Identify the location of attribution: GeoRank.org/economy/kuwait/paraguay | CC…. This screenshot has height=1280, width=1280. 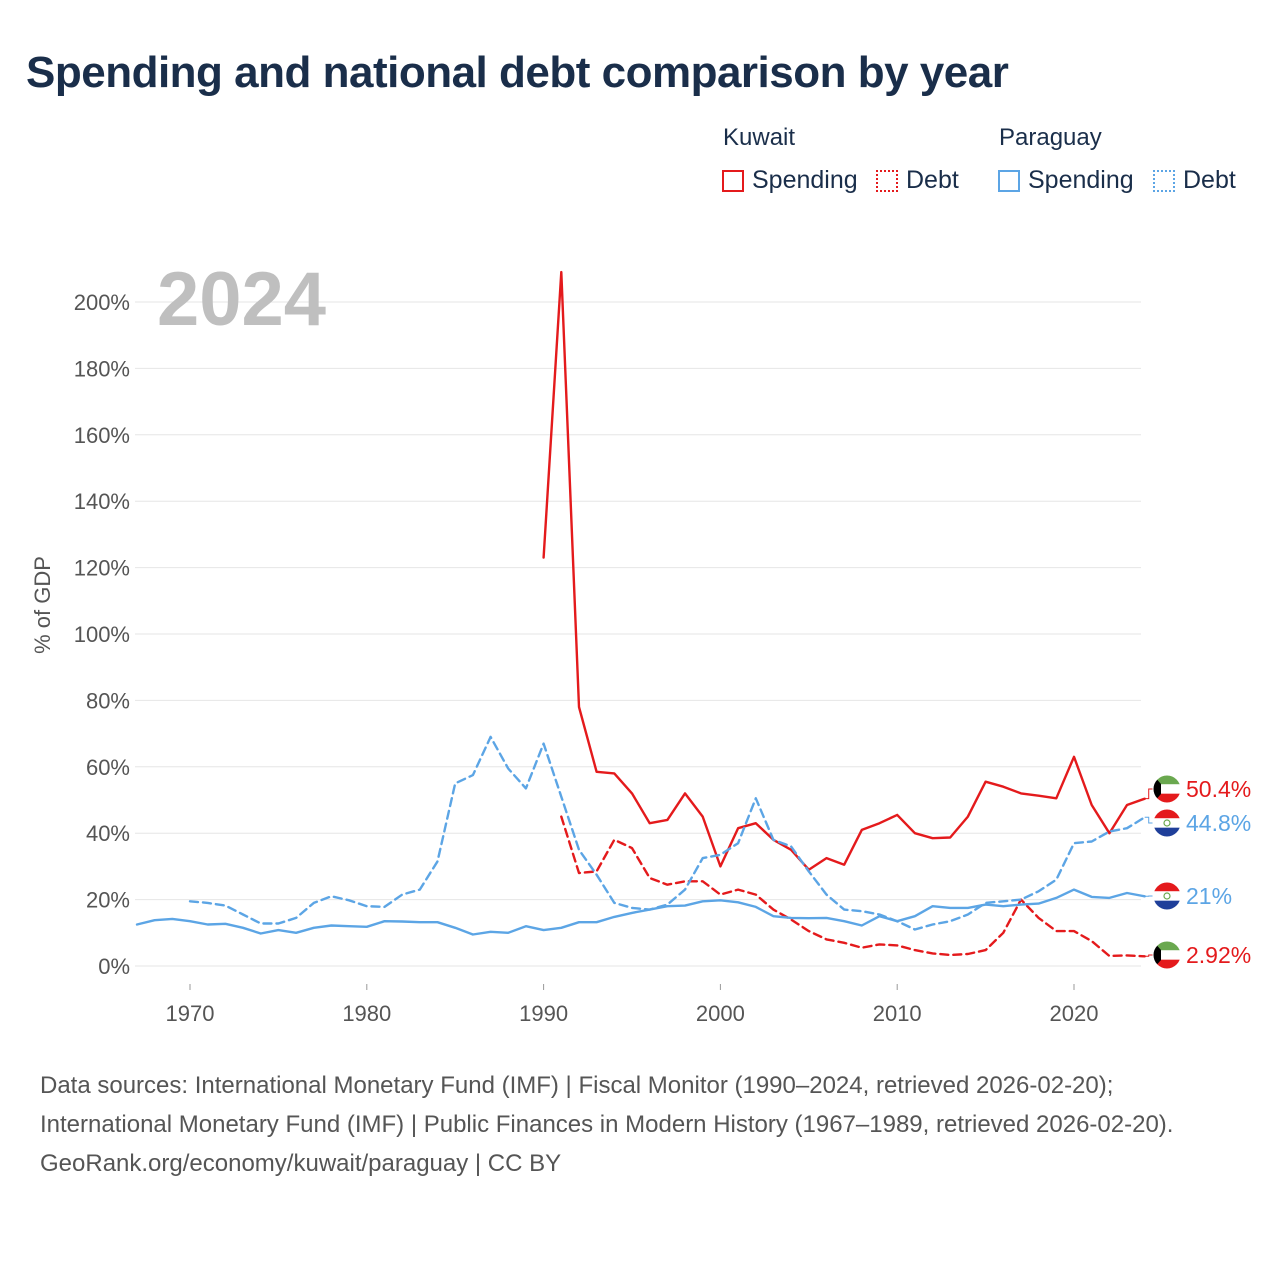
(301, 1163).